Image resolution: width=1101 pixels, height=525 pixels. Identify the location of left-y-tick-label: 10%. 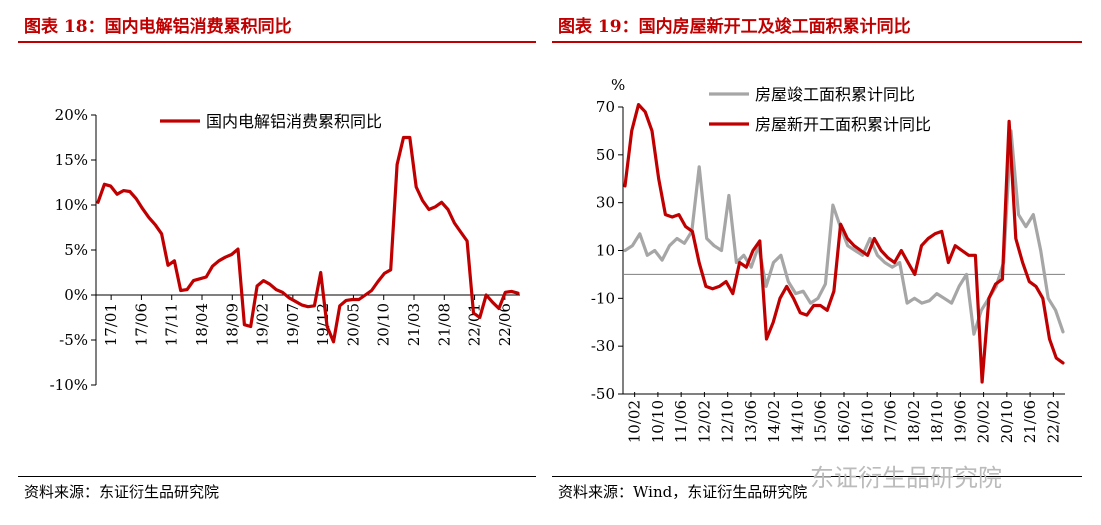
(71, 205).